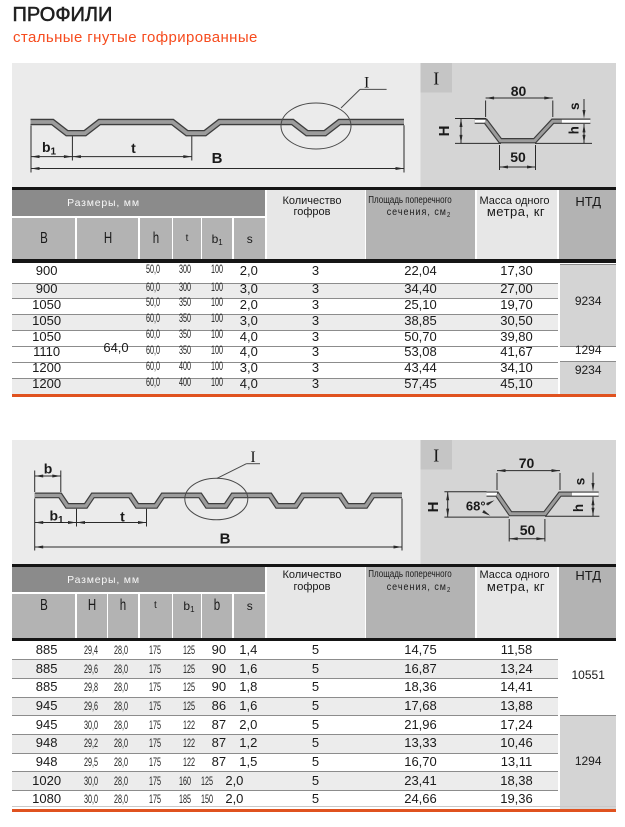  I want to click on svg-text: 80, so click(519, 91).